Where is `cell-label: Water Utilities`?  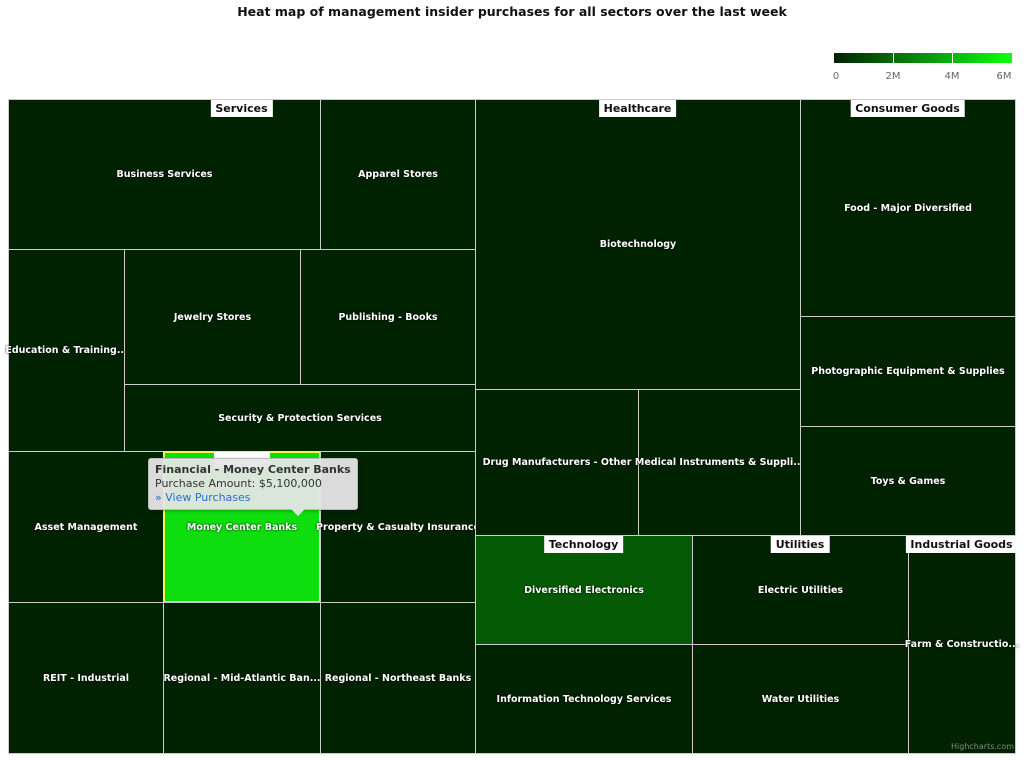 cell-label: Water Utilities is located at coordinates (800, 699).